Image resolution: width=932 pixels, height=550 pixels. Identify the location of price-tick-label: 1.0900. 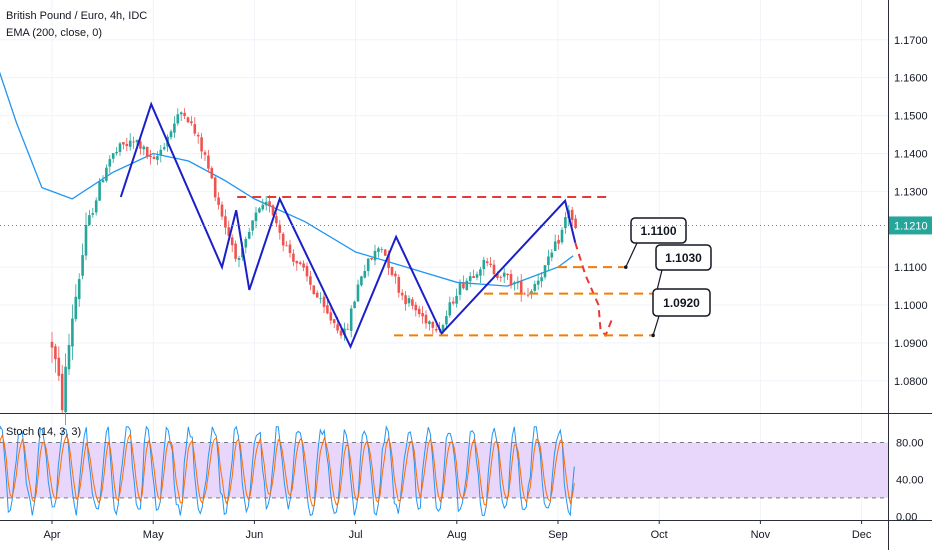
(911, 344).